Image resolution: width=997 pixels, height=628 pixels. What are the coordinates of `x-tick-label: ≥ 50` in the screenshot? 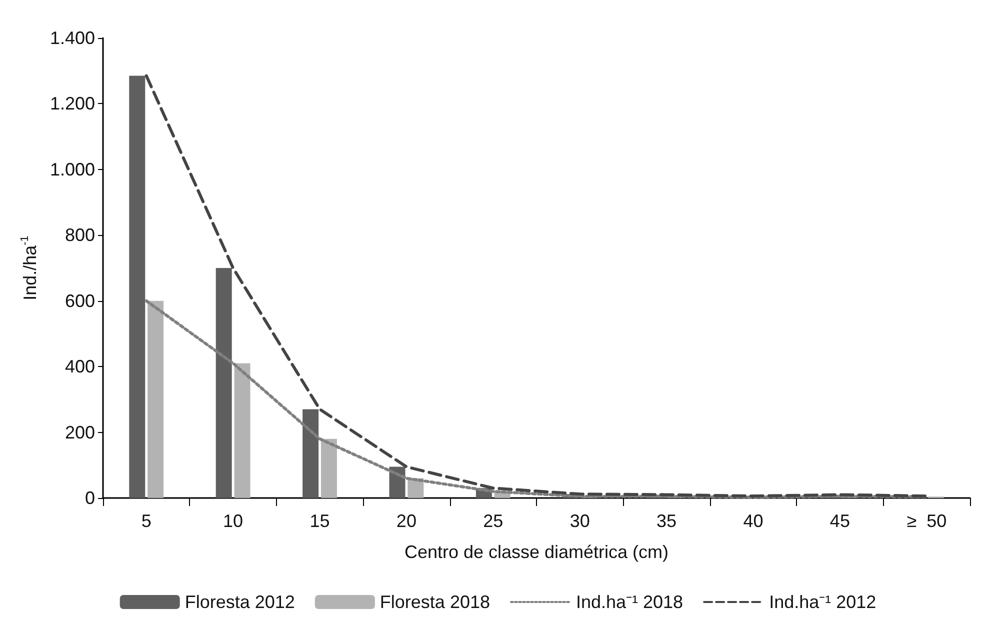 It's located at (926, 521).